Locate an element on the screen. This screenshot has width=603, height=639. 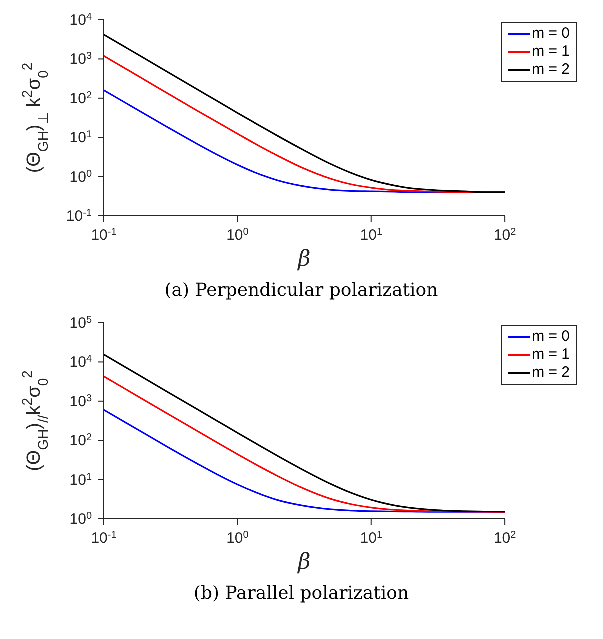
y-tick-label: 10$^{-1}$ is located at coordinates (79, 216).